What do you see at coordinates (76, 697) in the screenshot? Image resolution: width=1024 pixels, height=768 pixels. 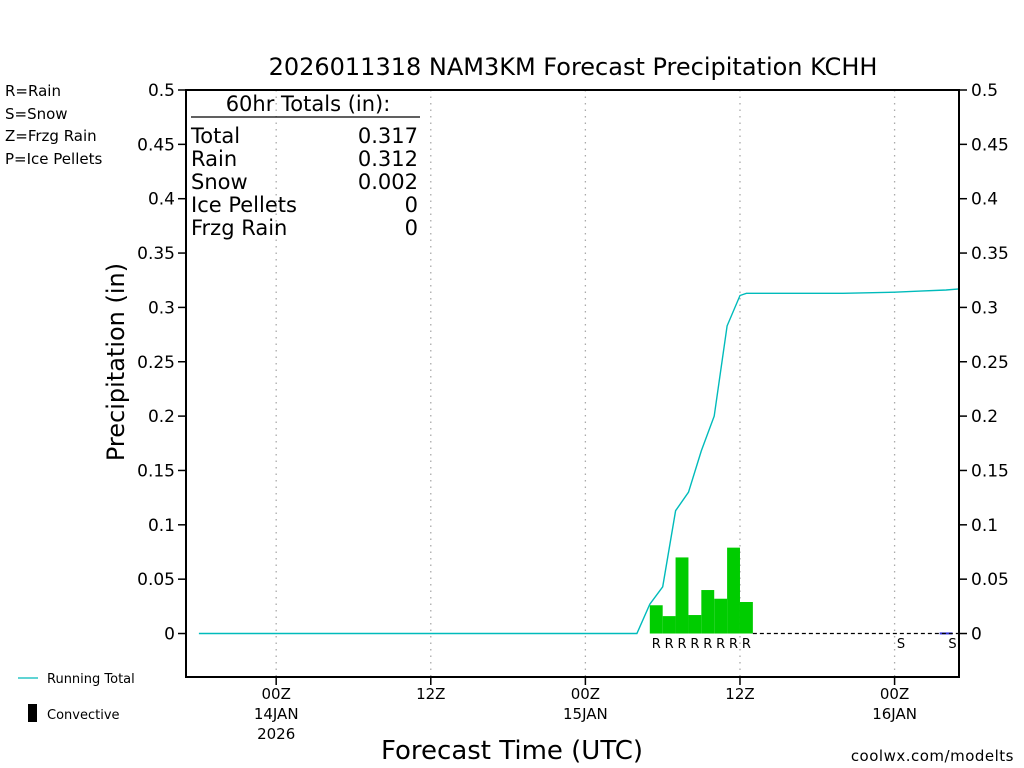 I see `series-legend: Running Total Convective` at bounding box center [76, 697].